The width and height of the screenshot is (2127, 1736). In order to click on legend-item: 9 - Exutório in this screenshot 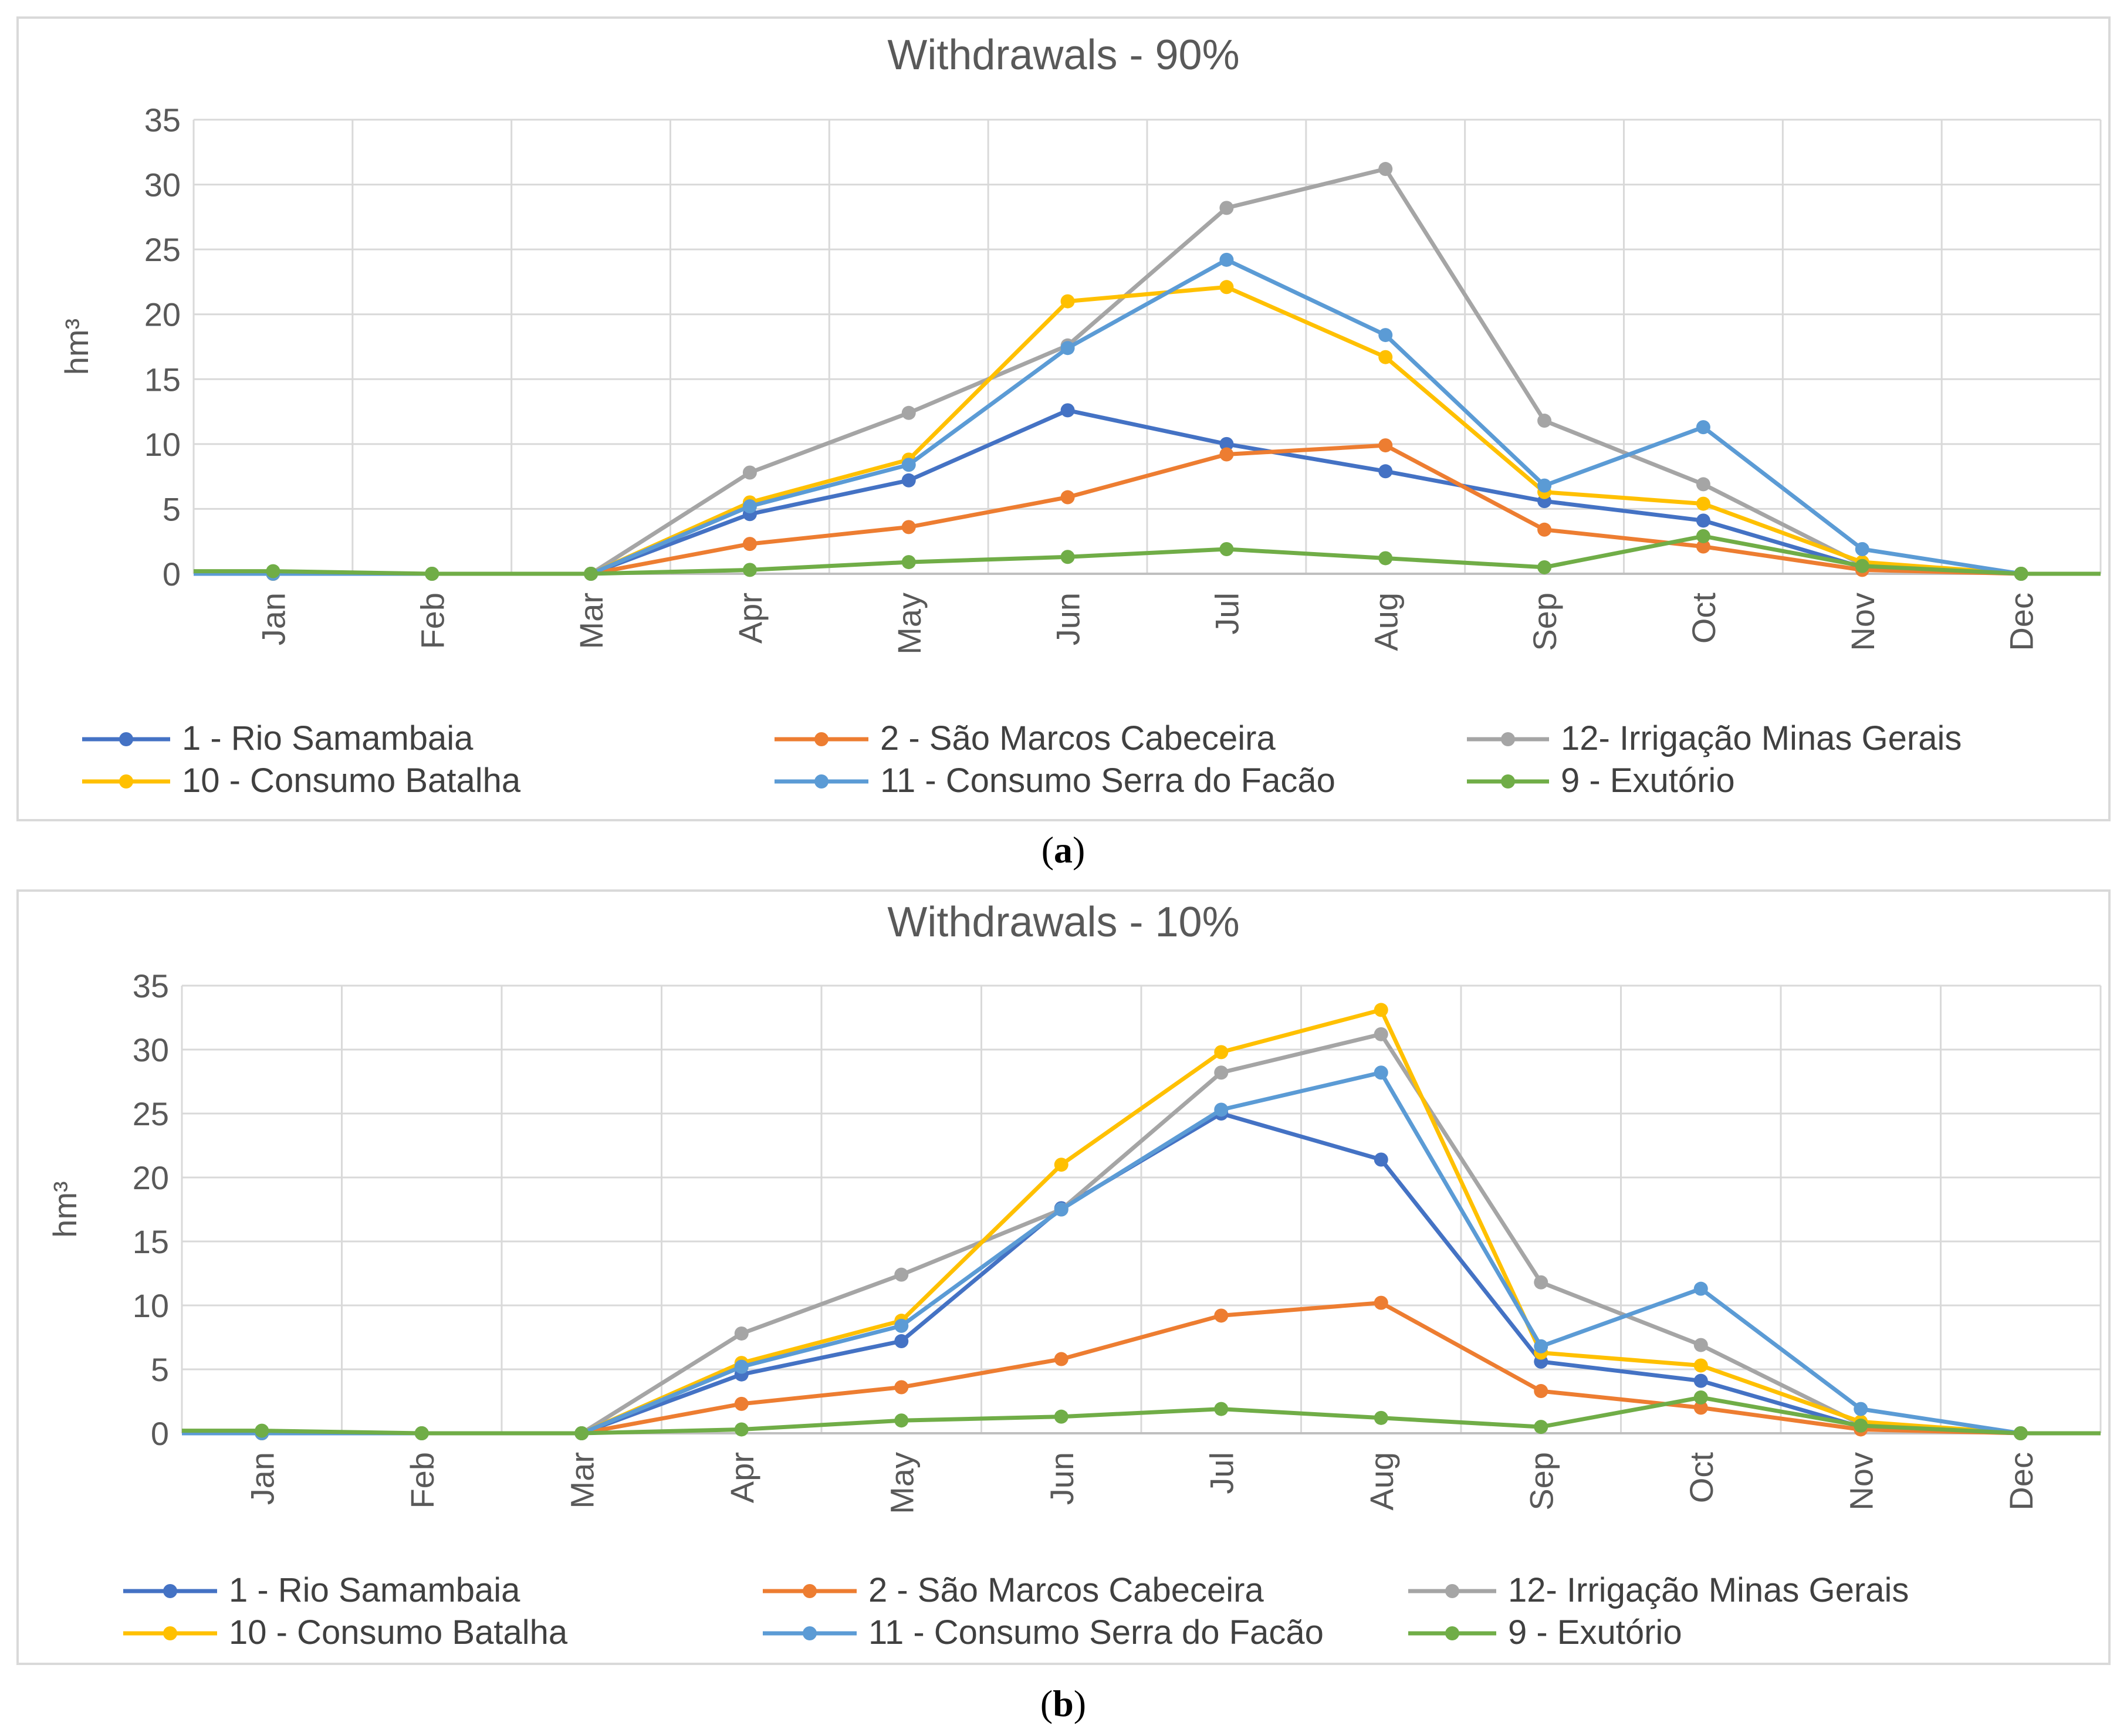, I will do `click(1601, 781)`.